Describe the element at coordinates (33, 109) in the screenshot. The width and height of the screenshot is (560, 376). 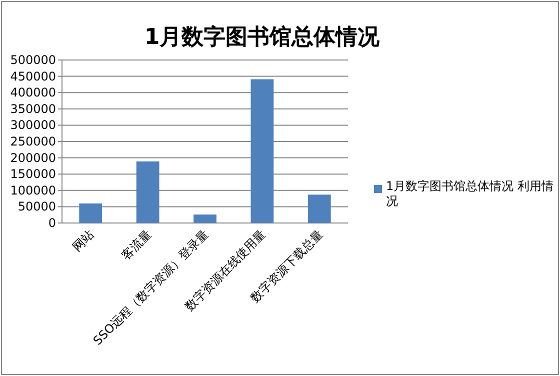
I see `y-tick-label: 350000` at that location.